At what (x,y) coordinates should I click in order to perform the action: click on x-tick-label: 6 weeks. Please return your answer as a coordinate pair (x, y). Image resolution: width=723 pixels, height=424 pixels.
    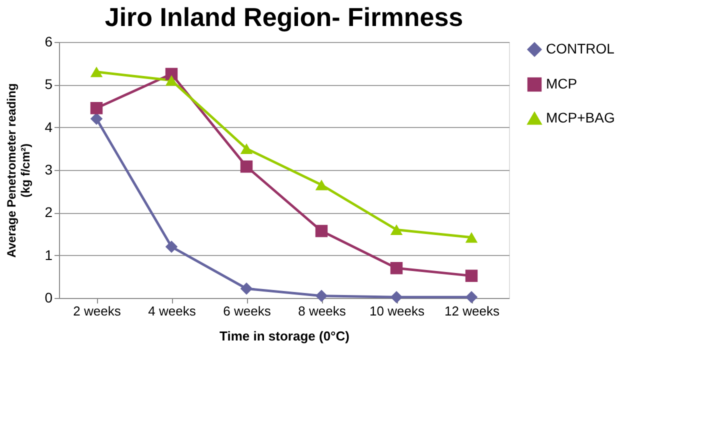
    Looking at the image, I should click on (247, 311).